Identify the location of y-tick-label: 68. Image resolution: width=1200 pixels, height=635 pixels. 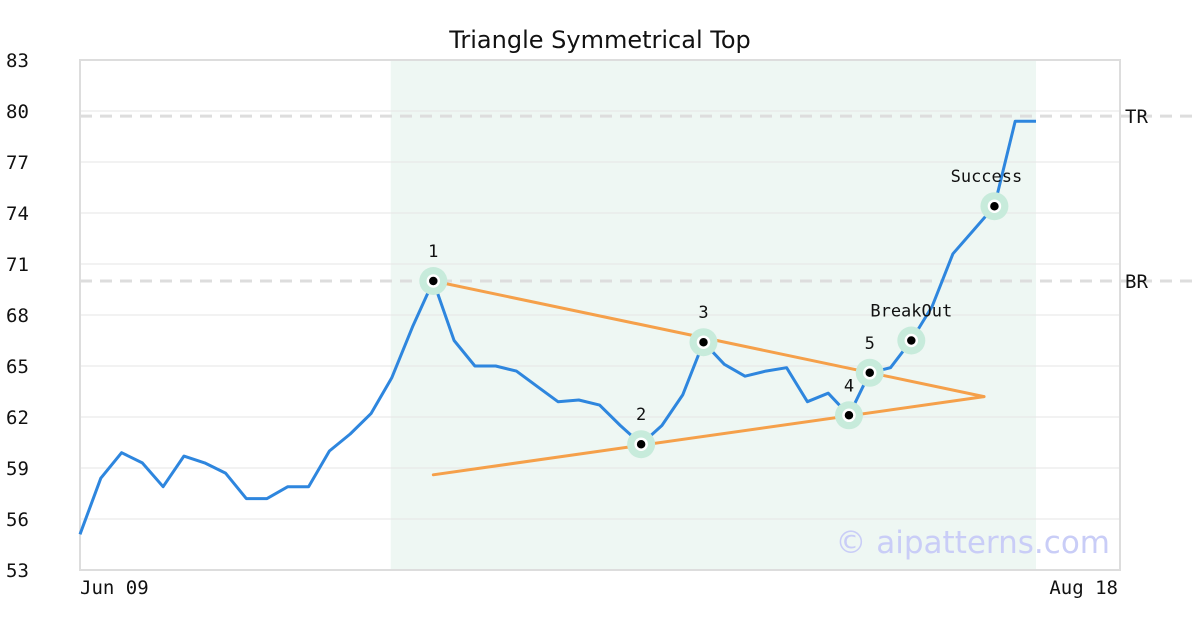
(17, 316).